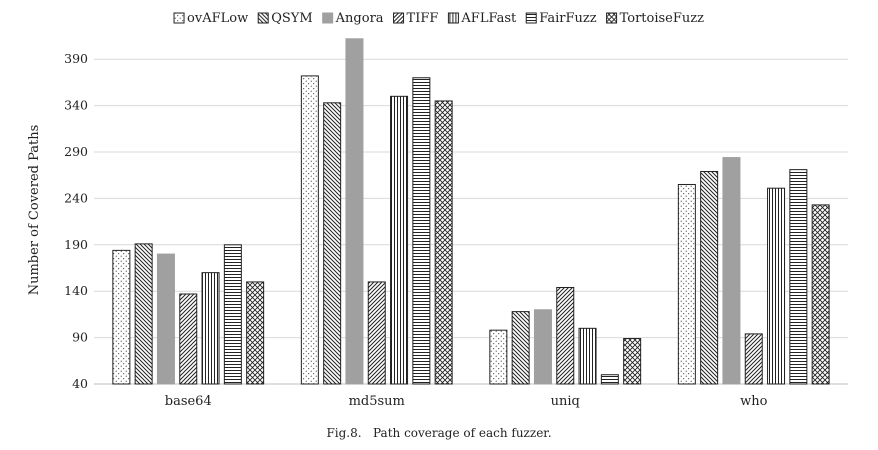  Describe the element at coordinates (542, 347) in the screenshot. I see `bar-angora-uniq` at that location.